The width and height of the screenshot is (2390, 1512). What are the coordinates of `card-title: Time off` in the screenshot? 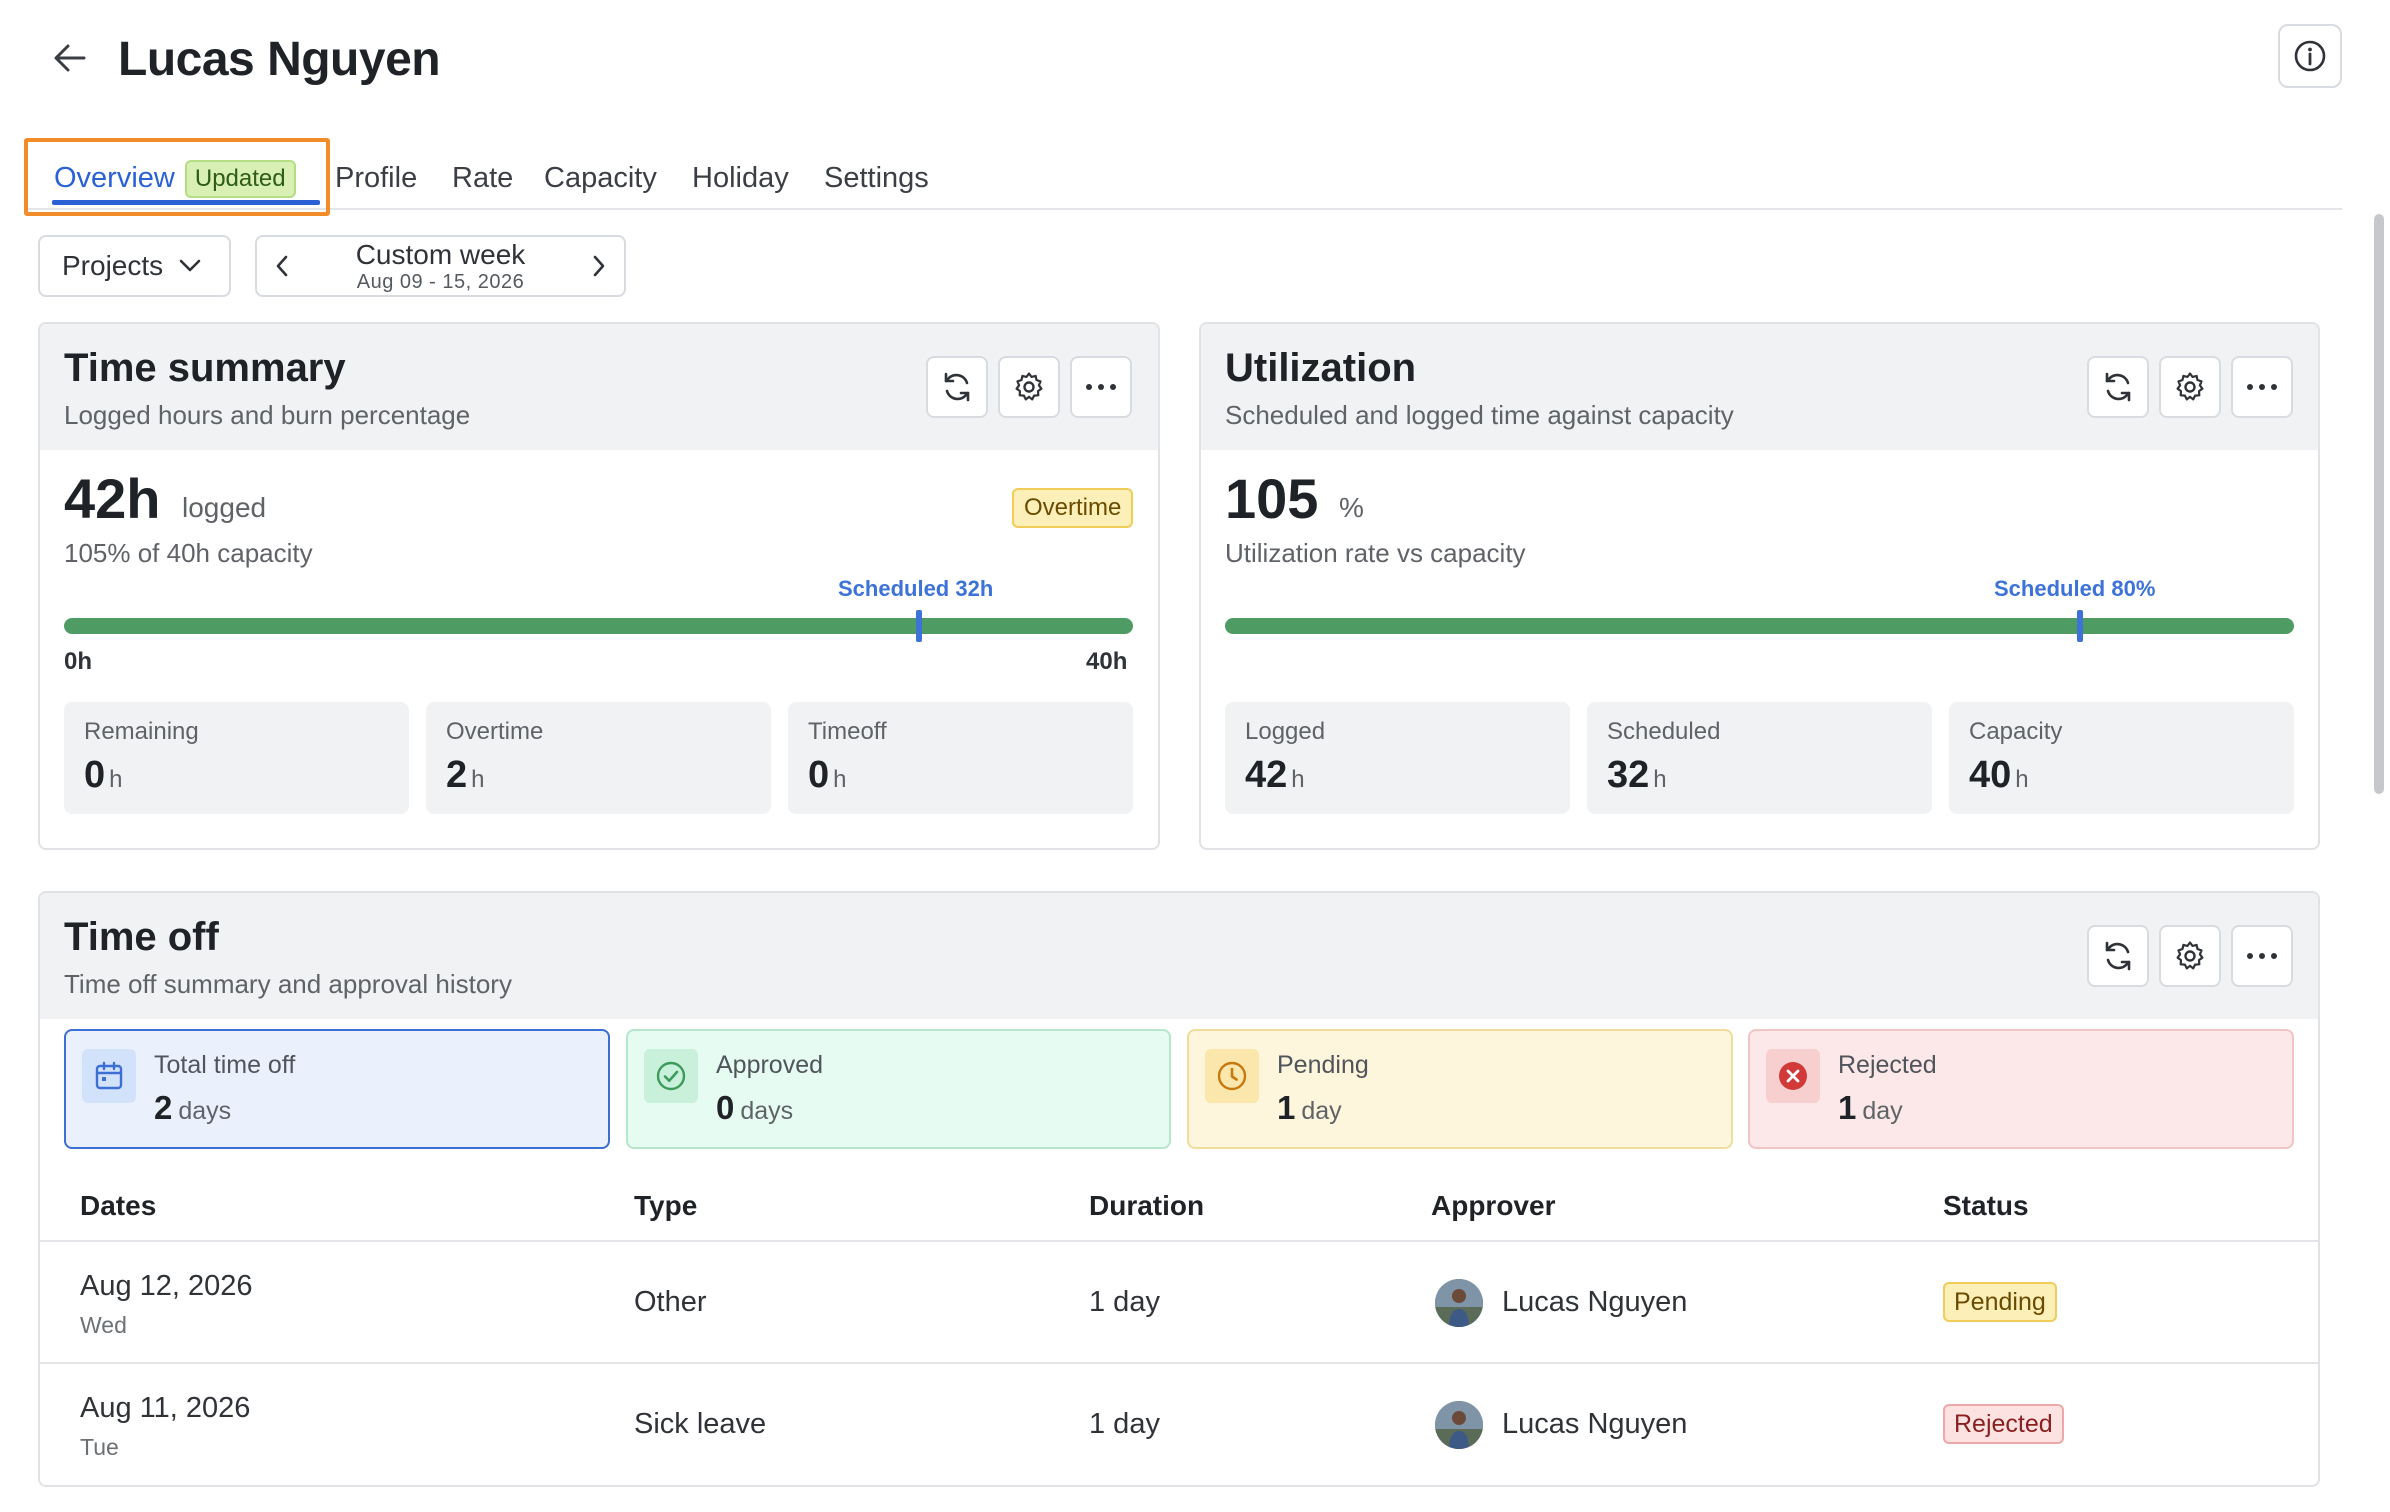 It's located at (141, 937).